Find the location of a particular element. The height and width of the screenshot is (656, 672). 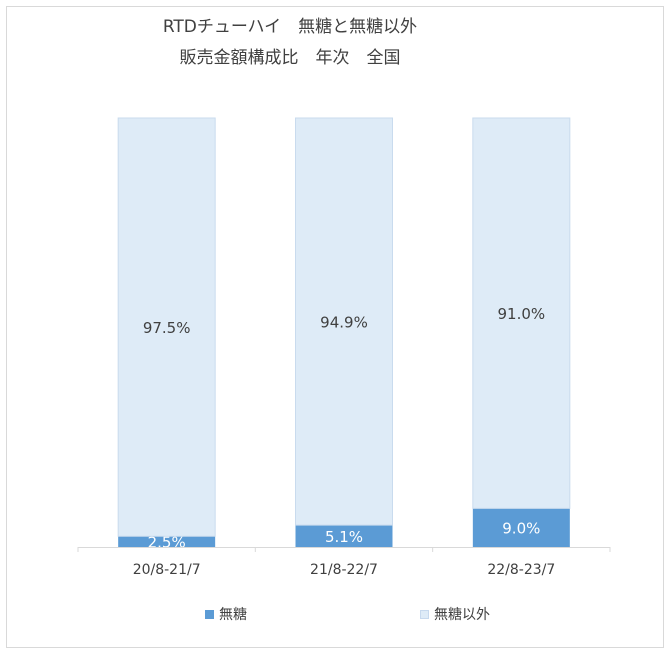

legend-label-mutou: 無糖 is located at coordinates (233, 615).